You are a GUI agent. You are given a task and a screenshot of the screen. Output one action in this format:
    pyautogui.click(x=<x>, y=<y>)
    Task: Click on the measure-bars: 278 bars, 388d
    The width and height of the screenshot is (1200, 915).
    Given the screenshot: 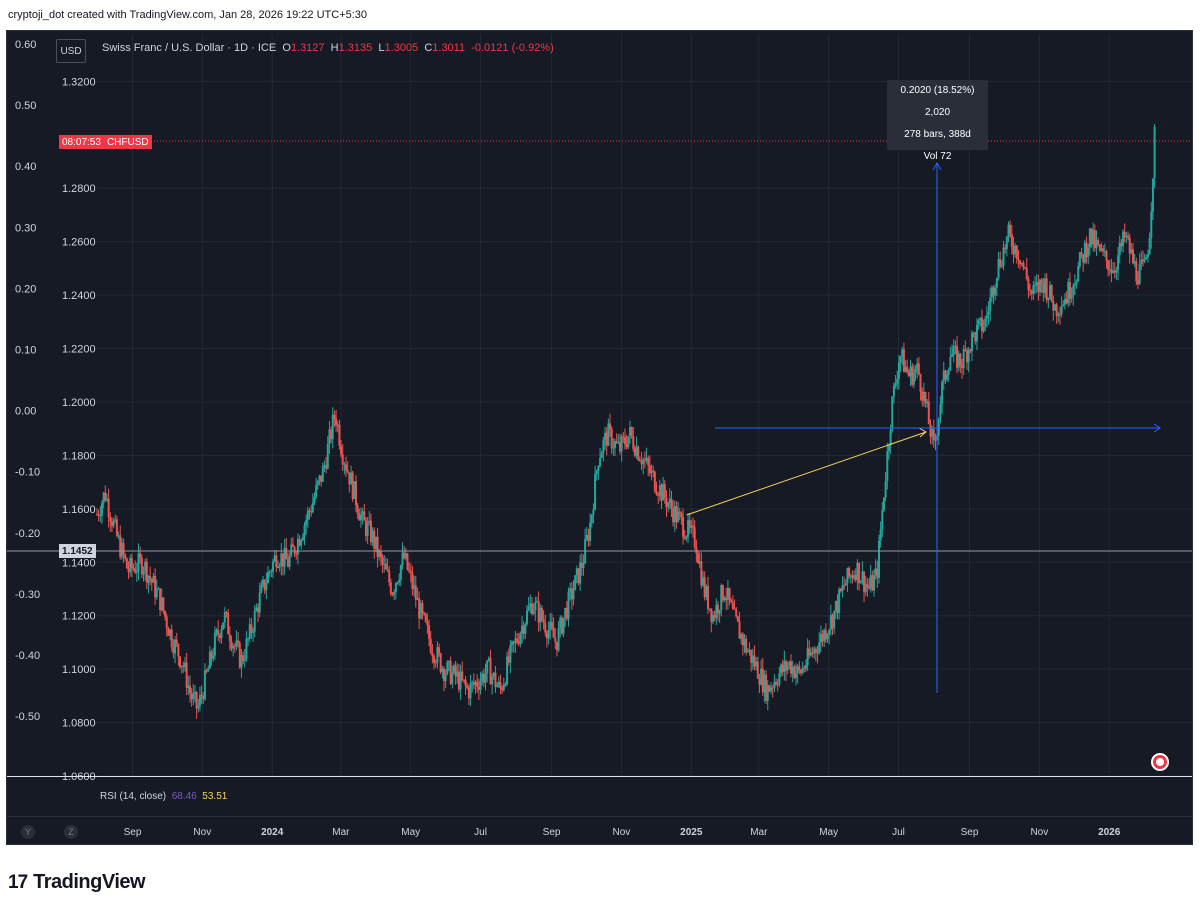 What is the action you would take?
    pyautogui.click(x=937, y=134)
    